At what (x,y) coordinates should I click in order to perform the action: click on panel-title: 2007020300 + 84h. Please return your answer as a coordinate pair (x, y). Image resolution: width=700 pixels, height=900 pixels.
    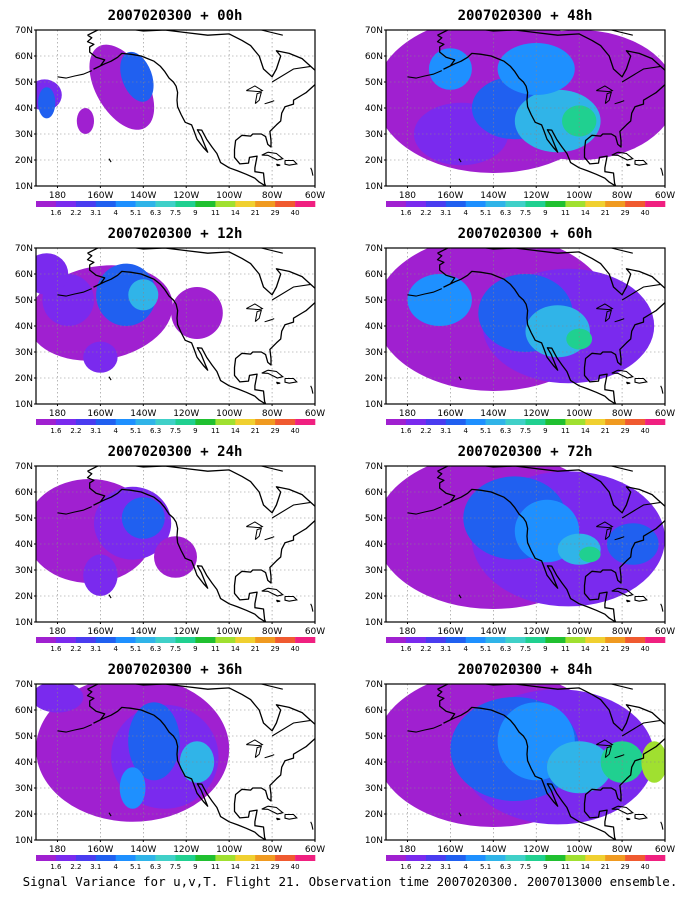
    Looking at the image, I should click on (525, 670).